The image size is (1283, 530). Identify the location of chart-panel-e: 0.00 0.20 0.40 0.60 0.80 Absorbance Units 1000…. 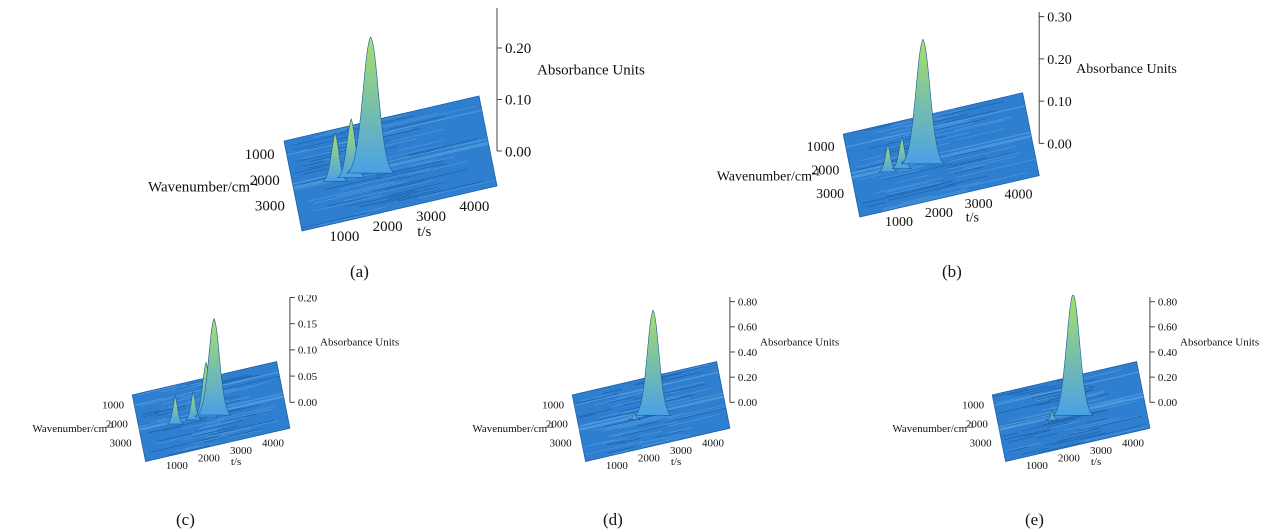
(1074, 394).